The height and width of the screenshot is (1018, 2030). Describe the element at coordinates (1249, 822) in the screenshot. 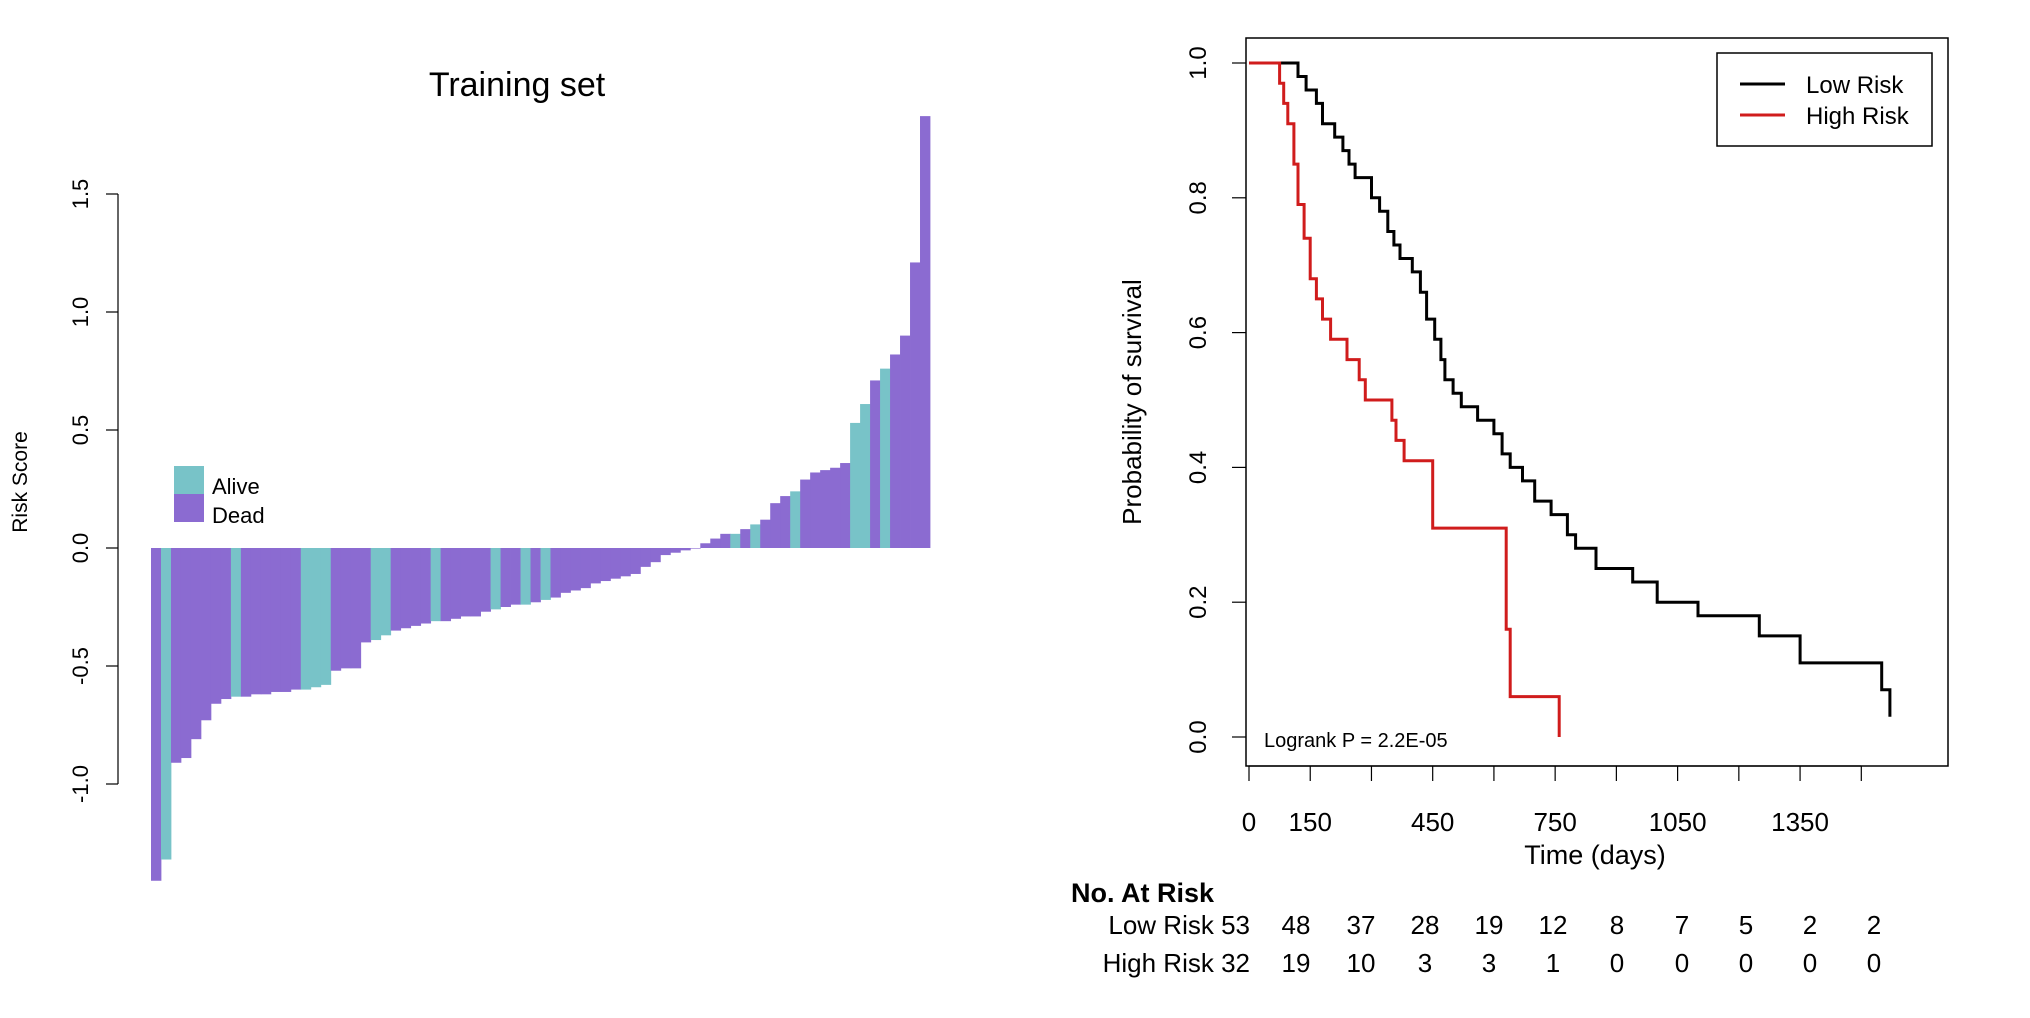

I see `km-x-tick-label: 0` at that location.